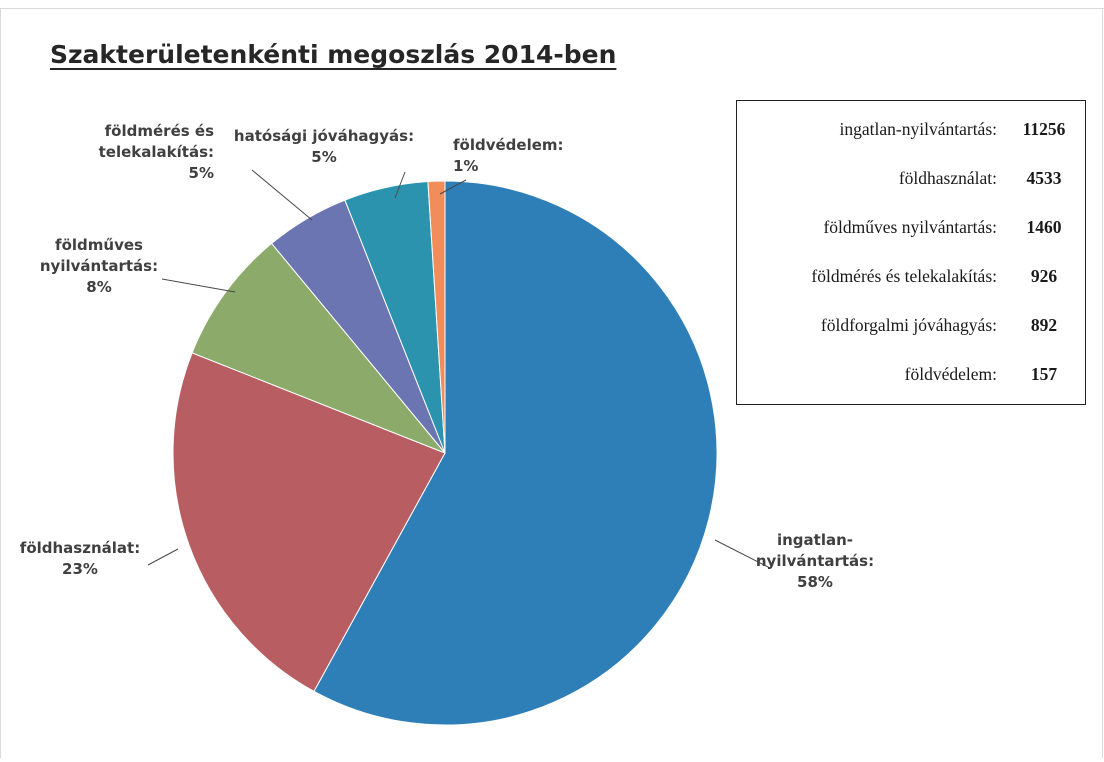 Image resolution: width=1104 pixels, height=762 pixels. What do you see at coordinates (815, 582) in the screenshot?
I see `slice-label-0-line-2: 58%` at bounding box center [815, 582].